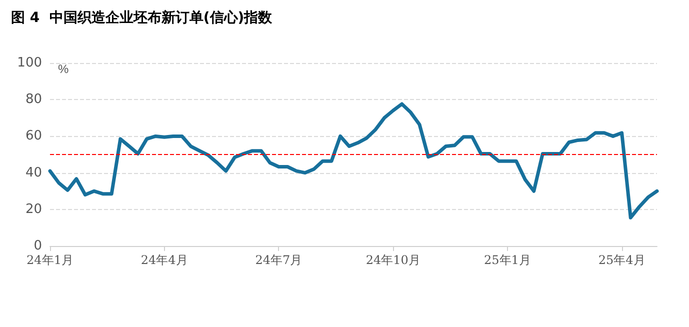 The height and width of the screenshot is (327, 689). What do you see at coordinates (622, 260) in the screenshot?
I see `x-tick-label: 25年4月` at bounding box center [622, 260].